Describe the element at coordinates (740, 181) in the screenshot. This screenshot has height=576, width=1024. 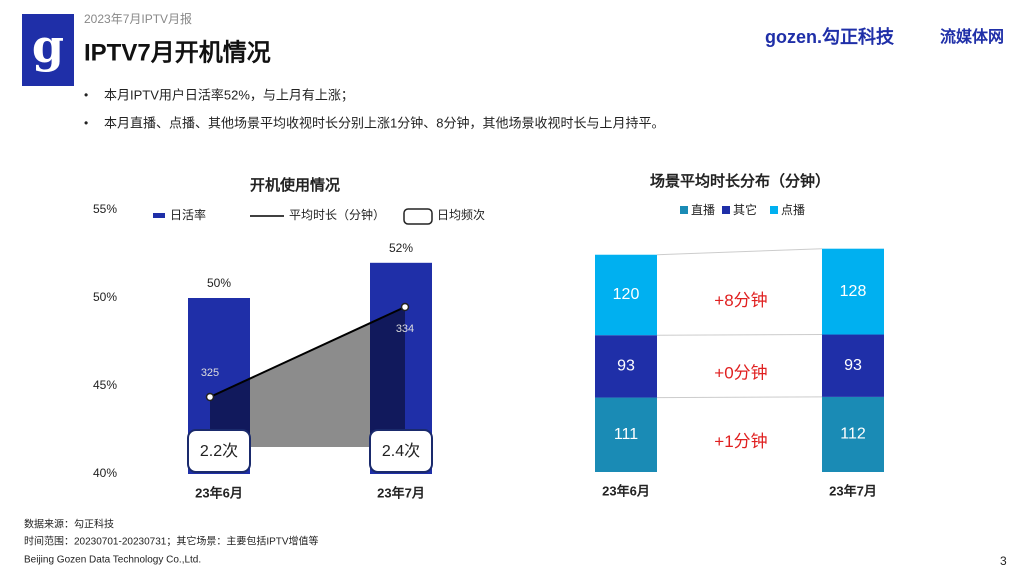
I see `chart-title: 场景平均时长分布（分钟）` at that location.